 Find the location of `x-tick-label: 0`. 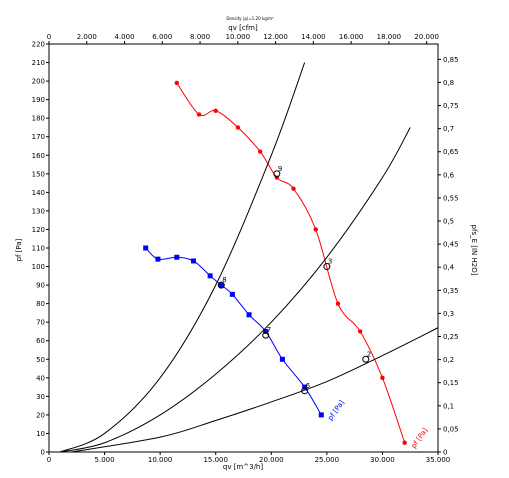

x-tick-label: 0 is located at coordinates (49, 460).